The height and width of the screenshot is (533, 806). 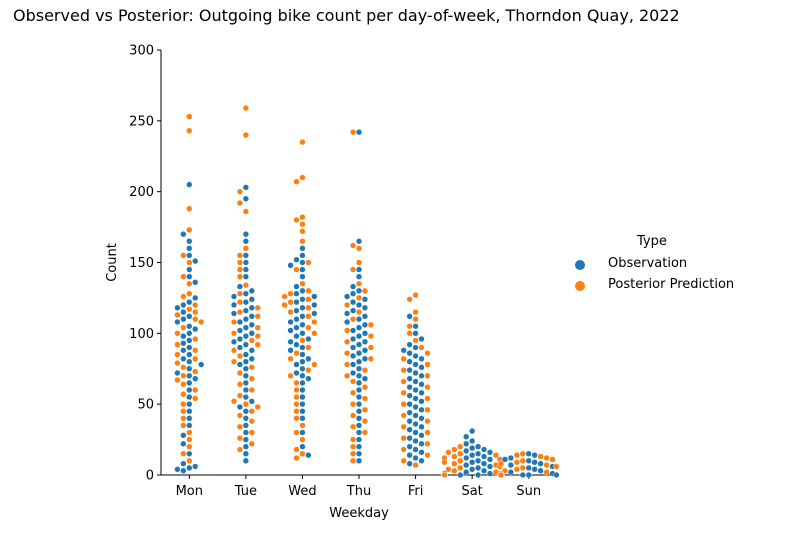 I want to click on legend-marker, so click(x=580, y=286).